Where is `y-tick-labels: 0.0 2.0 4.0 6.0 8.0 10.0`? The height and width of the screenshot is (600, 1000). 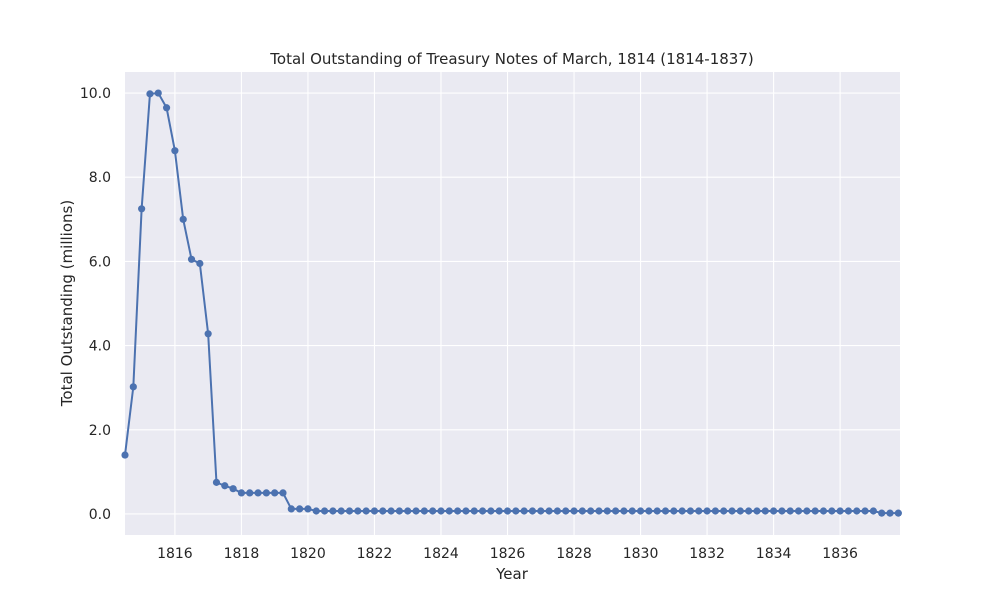
y-tick-labels: 0.0 2.0 4.0 6.0 8.0 10.0 is located at coordinates (95, 304).